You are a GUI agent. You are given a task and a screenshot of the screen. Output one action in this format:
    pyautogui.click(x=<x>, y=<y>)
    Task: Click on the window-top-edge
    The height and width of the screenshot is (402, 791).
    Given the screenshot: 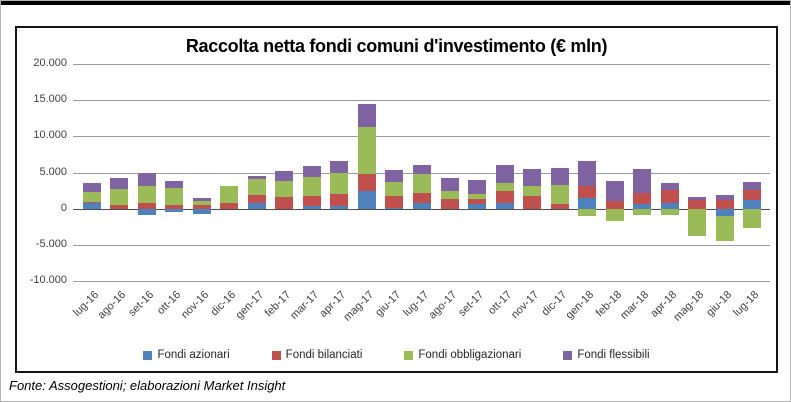 What is the action you would take?
    pyautogui.click(x=395, y=3)
    